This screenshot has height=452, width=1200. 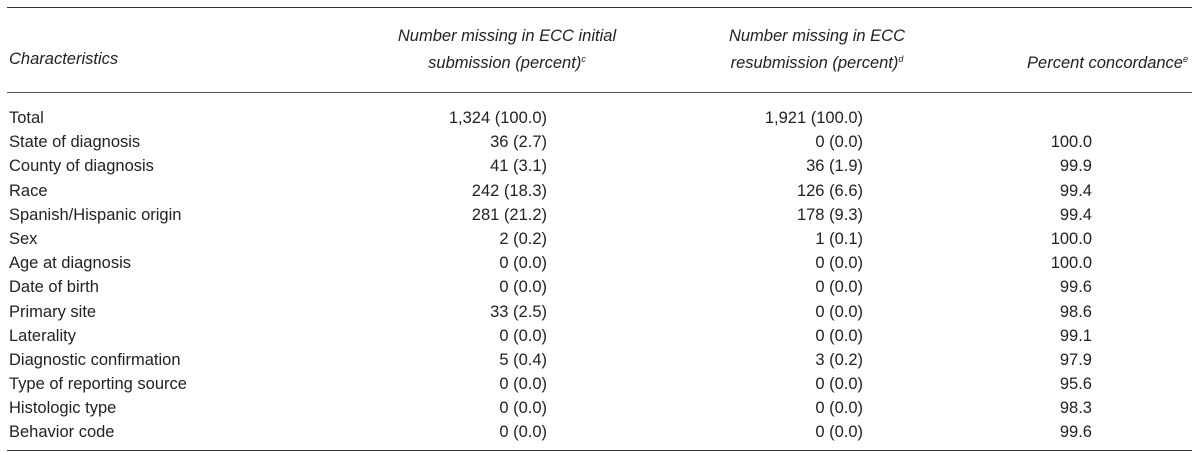 I want to click on cell-concordance: 97.9, so click(x=1075, y=359).